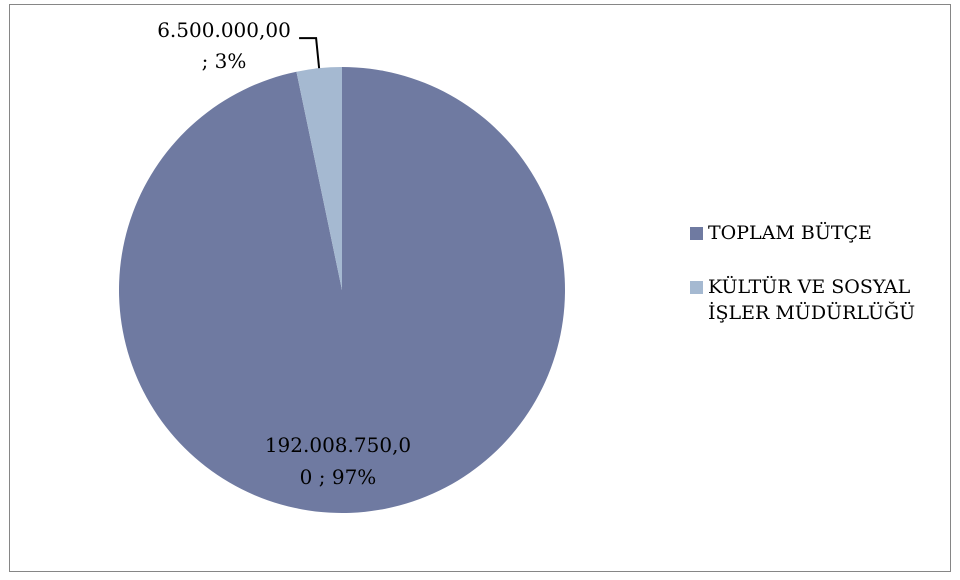 This screenshot has width=960, height=580. Describe the element at coordinates (224, 30) in the screenshot. I see `data-label-small-1: 6.500.000,00` at that location.